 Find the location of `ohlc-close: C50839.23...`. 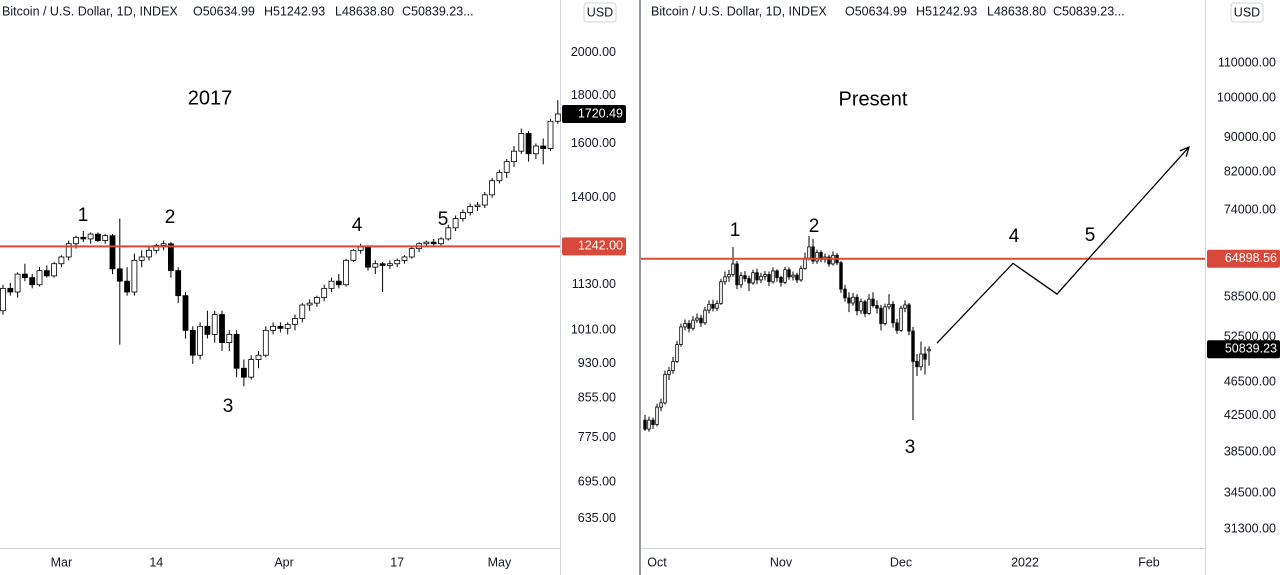

ohlc-close: C50839.23... is located at coordinates (1089, 11).